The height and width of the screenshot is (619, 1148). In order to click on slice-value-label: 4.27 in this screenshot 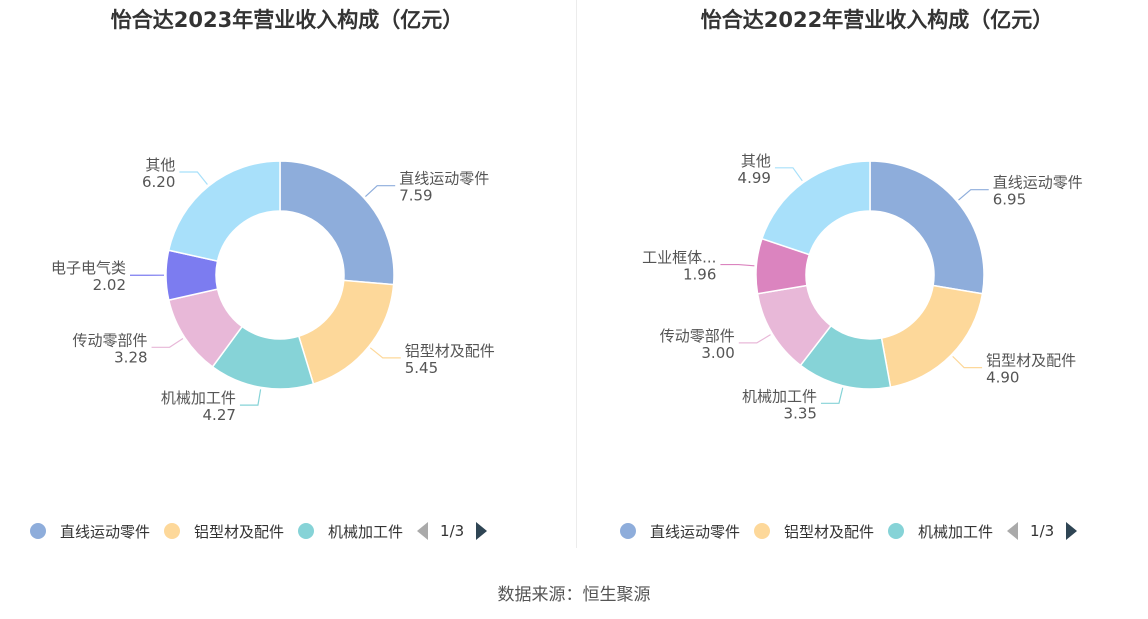, I will do `click(219, 415)`.